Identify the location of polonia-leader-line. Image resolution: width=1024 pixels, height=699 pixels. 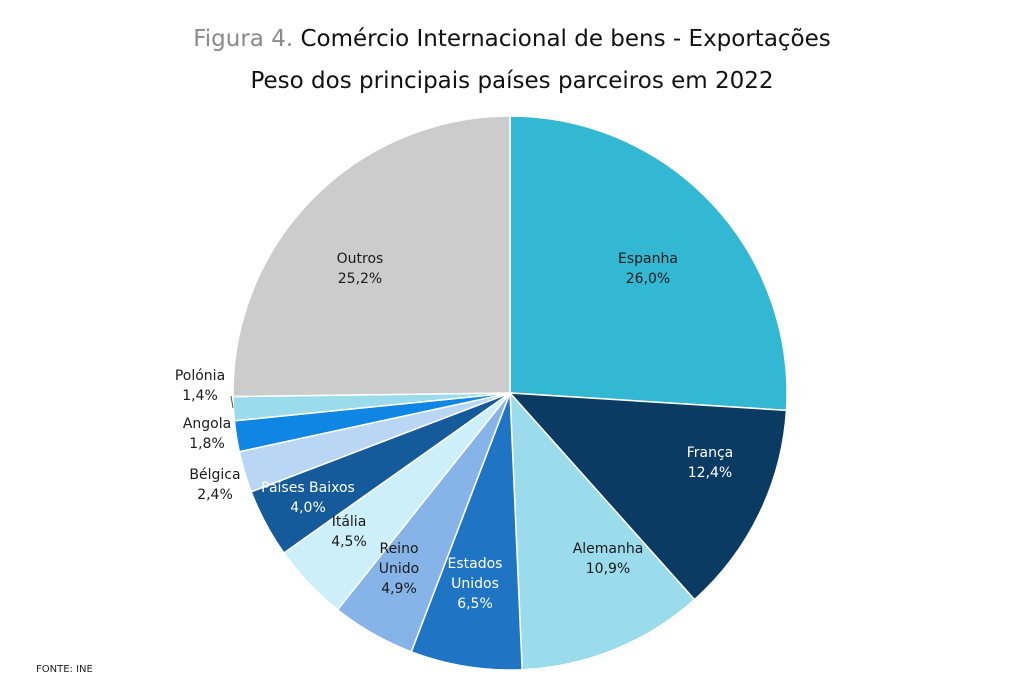
(232, 402).